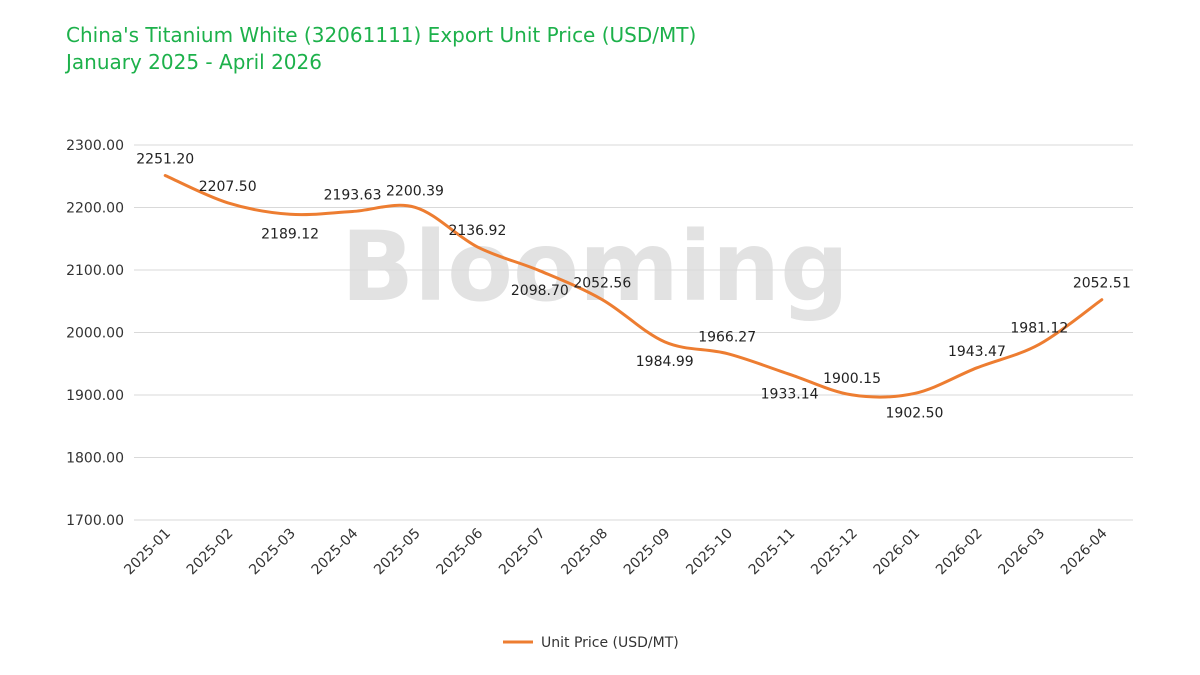 Image resolution: width=1200 pixels, height=675 pixels. I want to click on y-tick-label: 2100.00, so click(95, 271).